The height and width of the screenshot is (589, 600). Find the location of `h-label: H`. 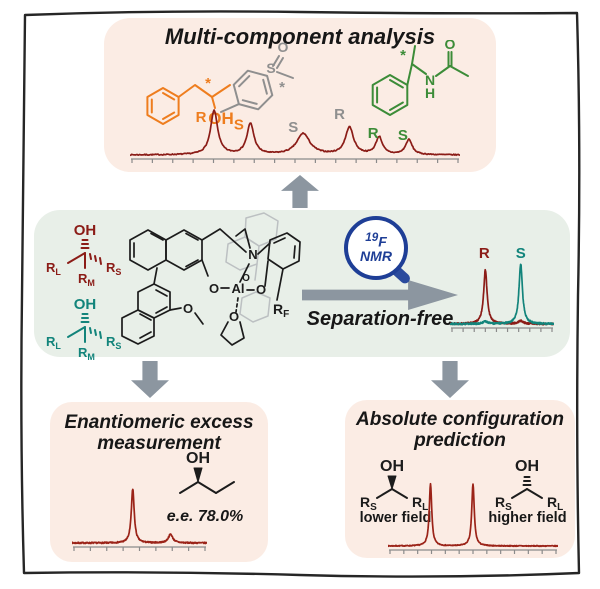

h-label: H is located at coordinates (430, 93).